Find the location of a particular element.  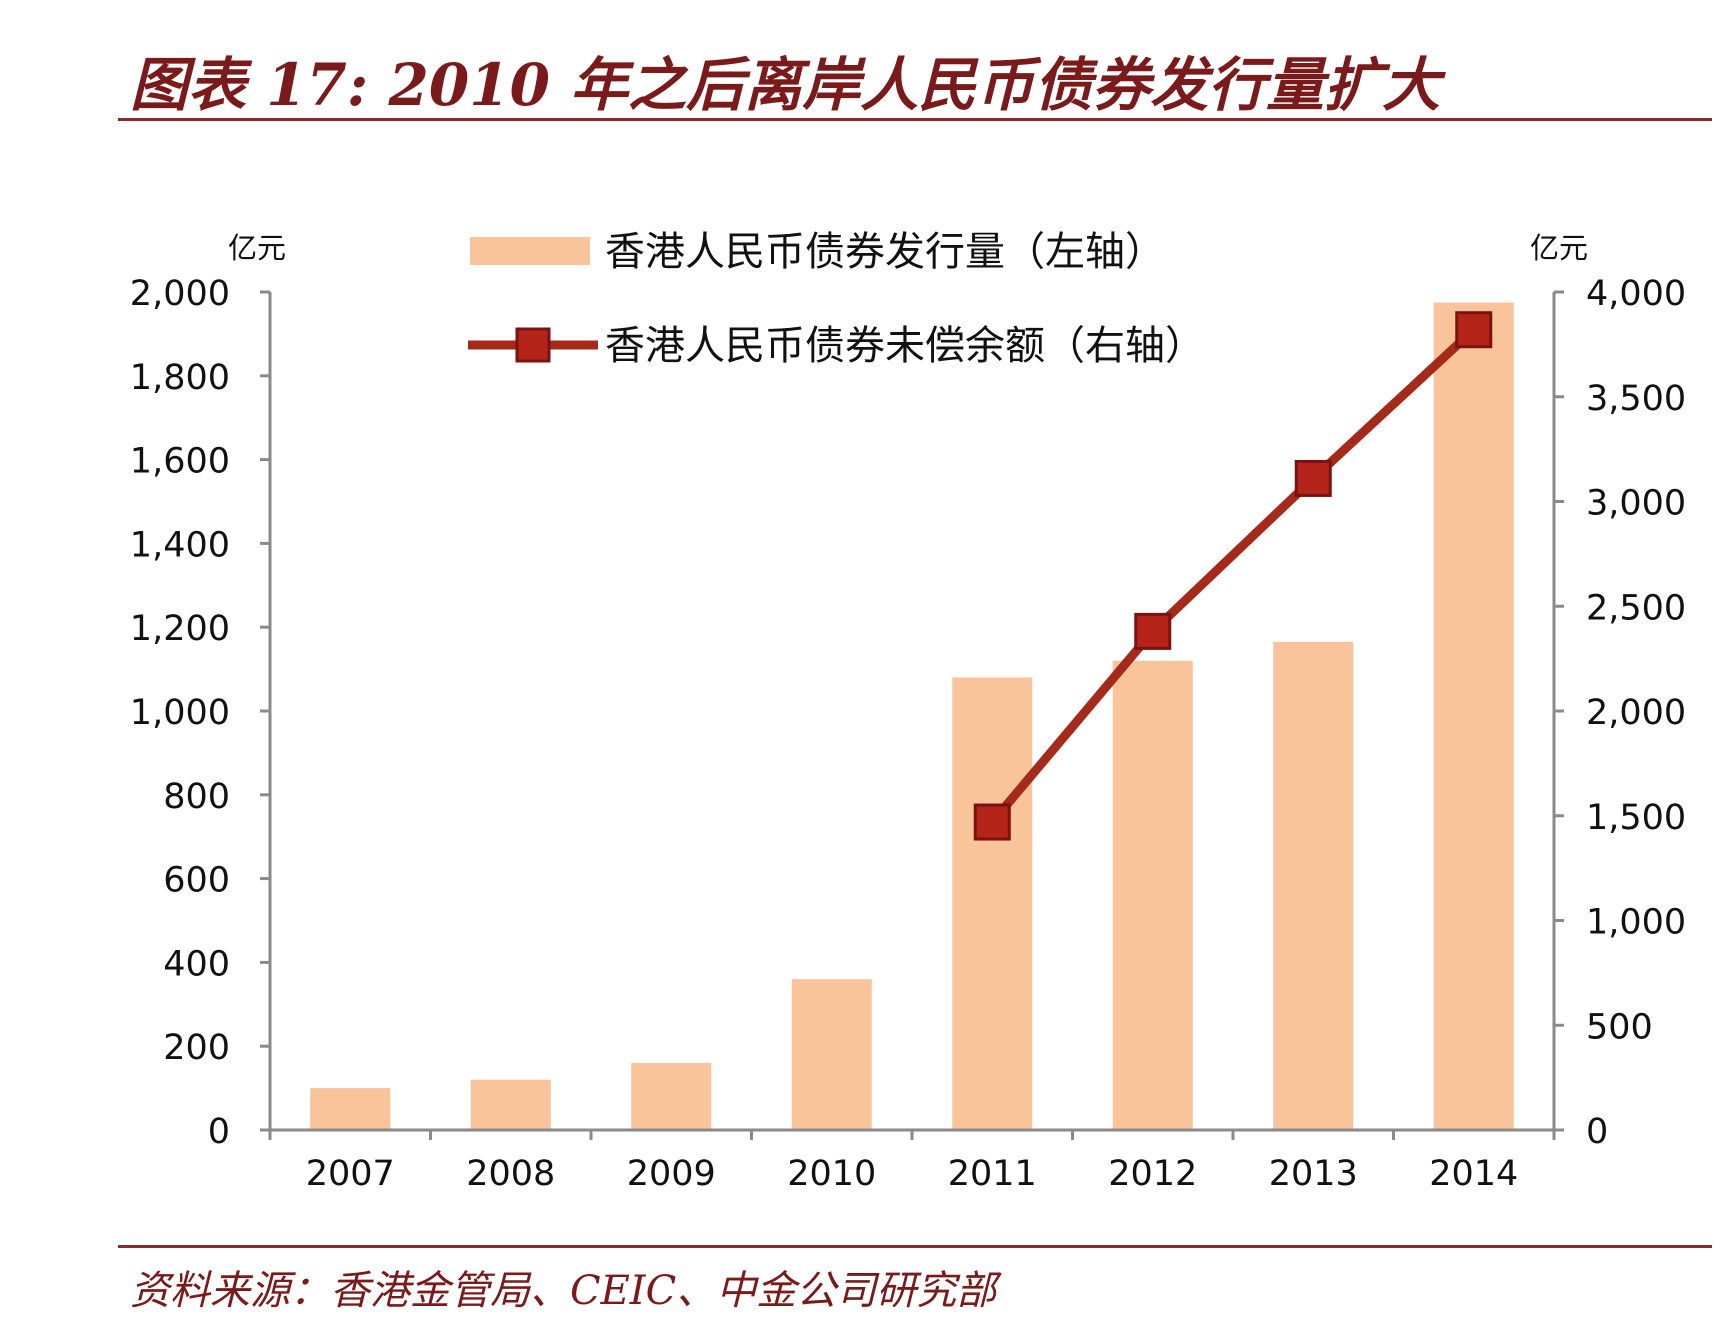

right-tick-label: 500 is located at coordinates (1619, 1027).